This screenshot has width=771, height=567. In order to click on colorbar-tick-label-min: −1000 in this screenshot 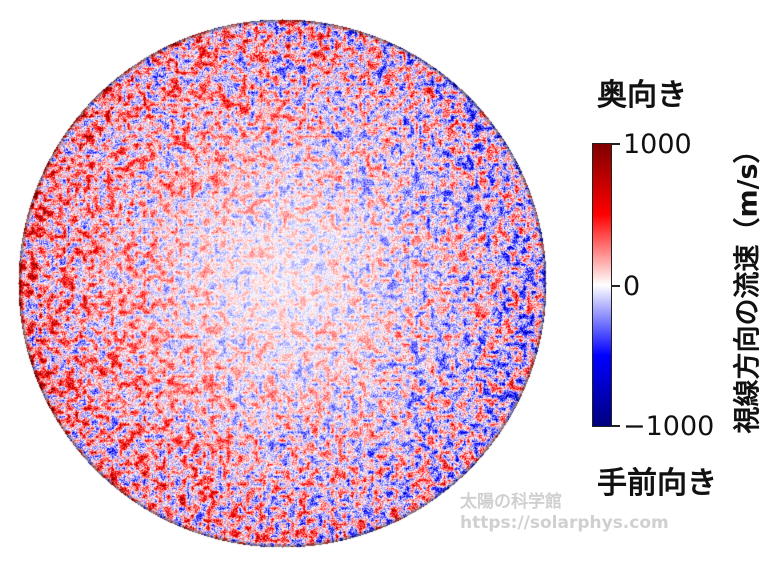, I will do `click(669, 426)`.